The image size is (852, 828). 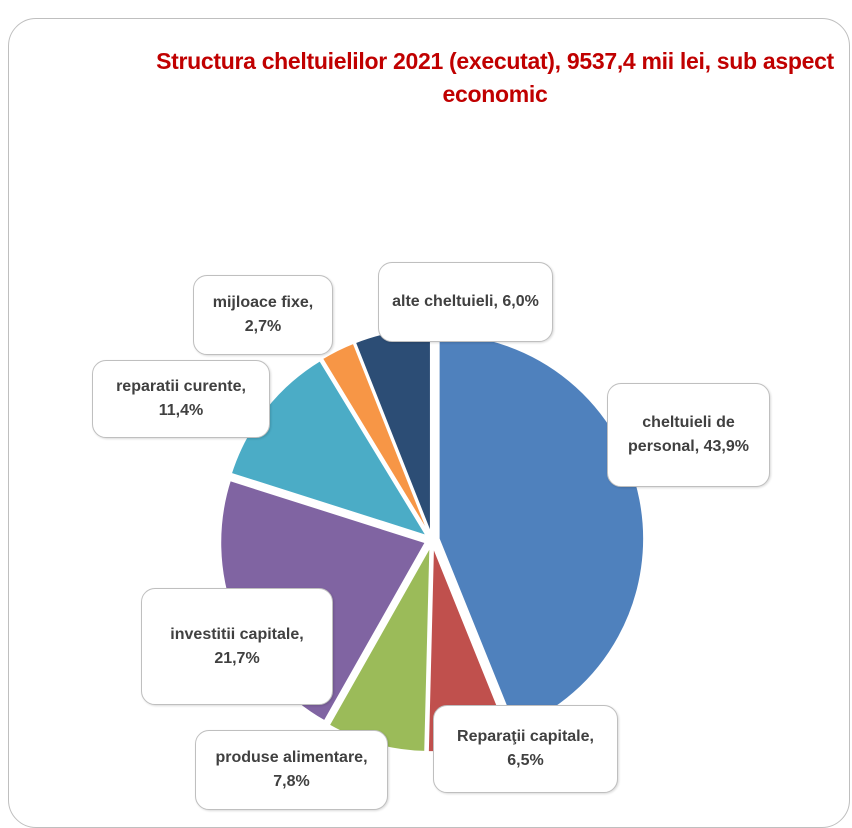 I want to click on data-label: produse alimentare, 7,8%, so click(x=291, y=770).